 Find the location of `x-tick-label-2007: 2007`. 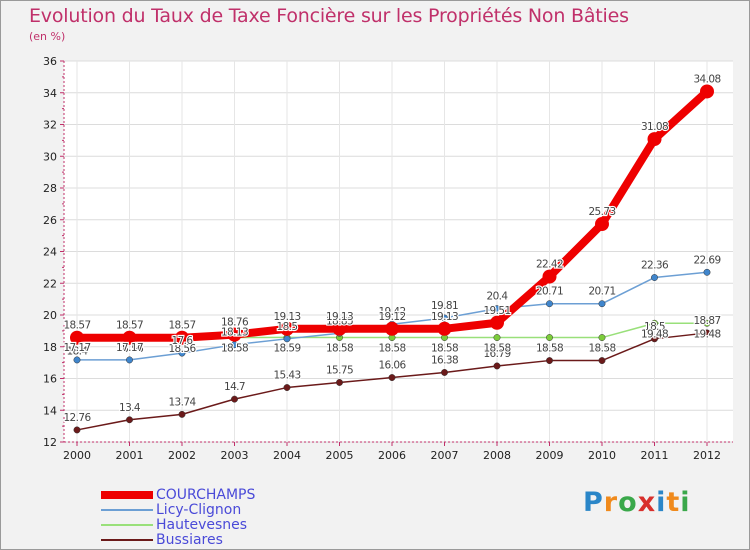

x-tick-label-2007: 2007 is located at coordinates (445, 455).